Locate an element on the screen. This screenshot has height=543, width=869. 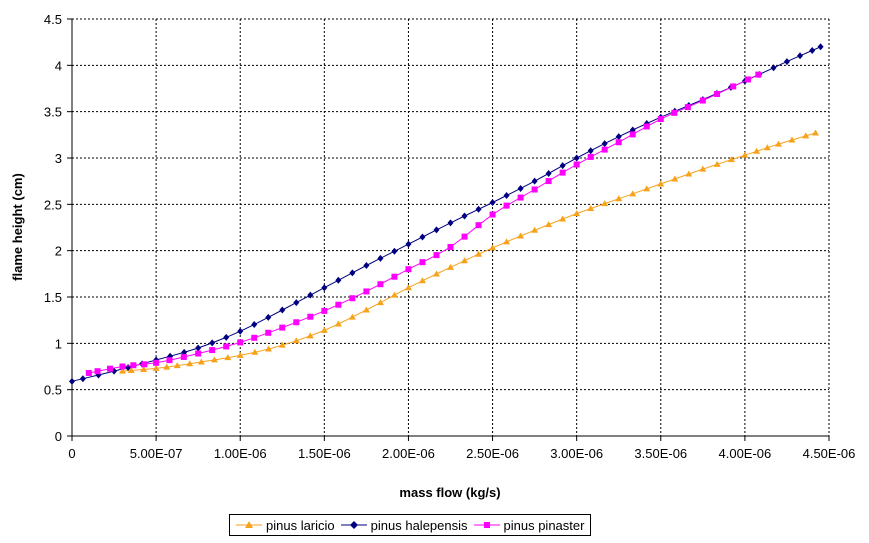
legend-item-laricio: pinus laricio is located at coordinates (285, 525).